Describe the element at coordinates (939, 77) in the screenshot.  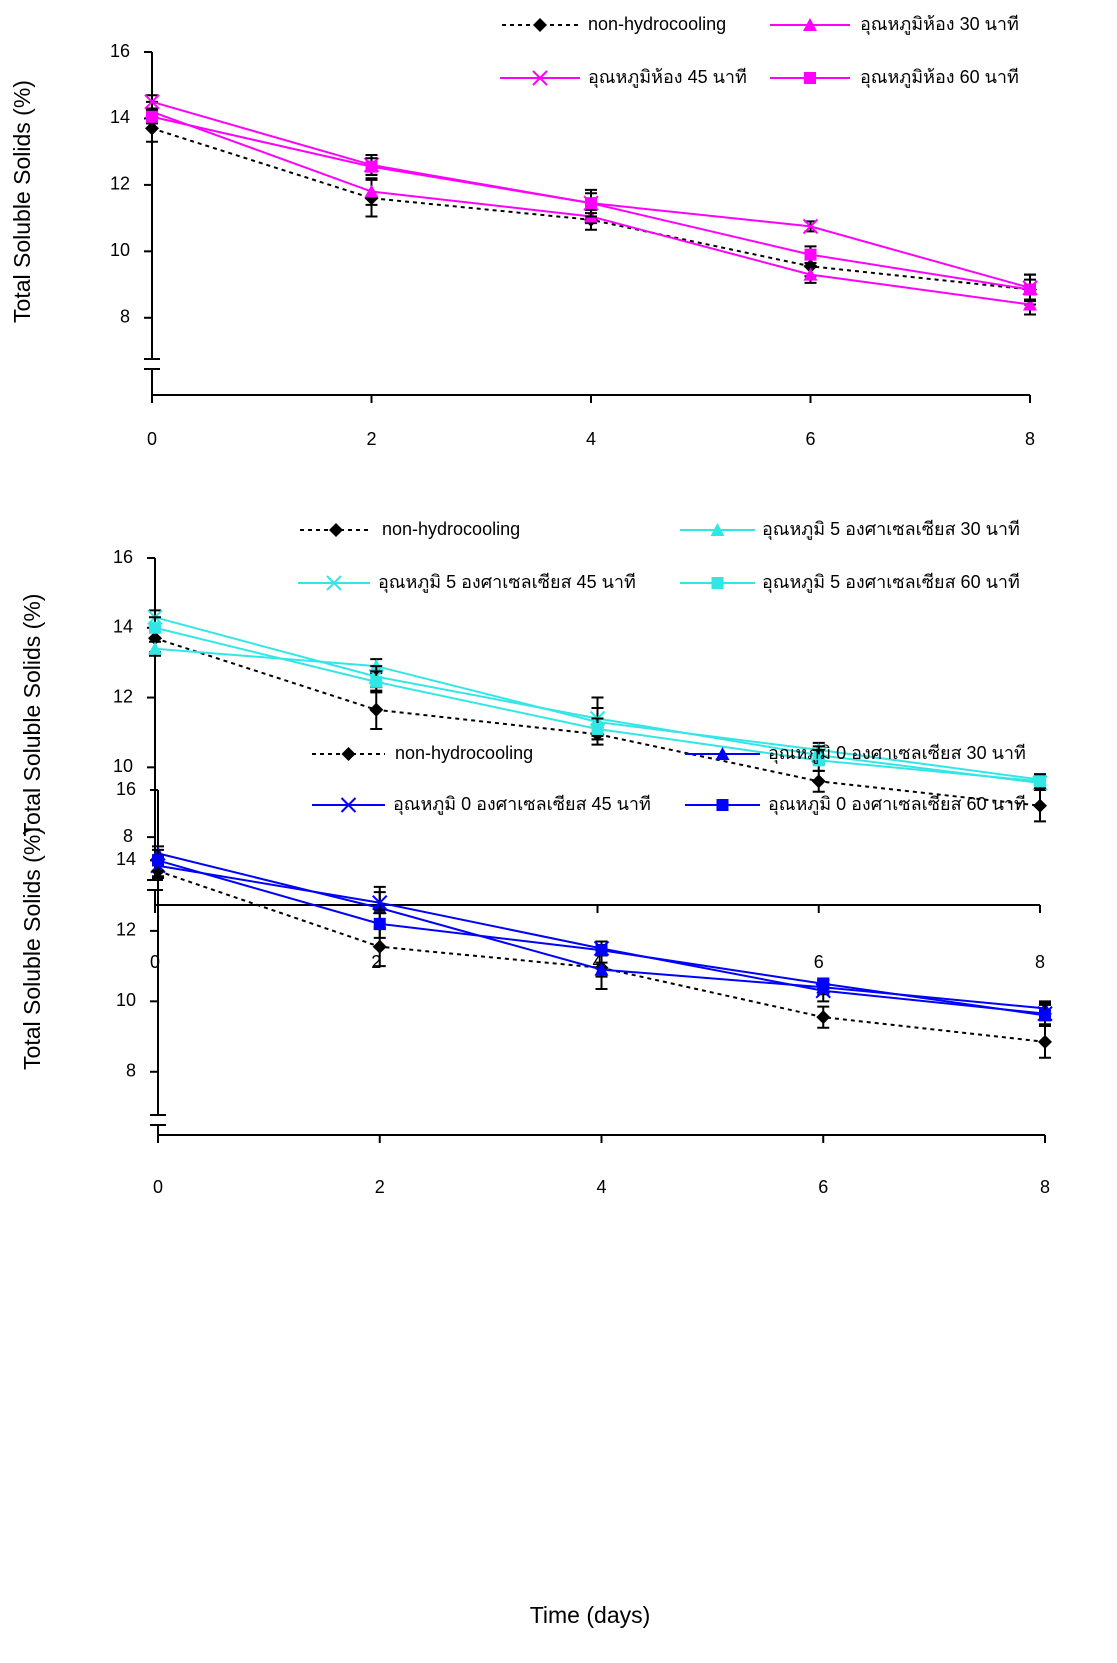
I see `legend-label: อุณหภูมิห้อง 60 นาที` at that location.